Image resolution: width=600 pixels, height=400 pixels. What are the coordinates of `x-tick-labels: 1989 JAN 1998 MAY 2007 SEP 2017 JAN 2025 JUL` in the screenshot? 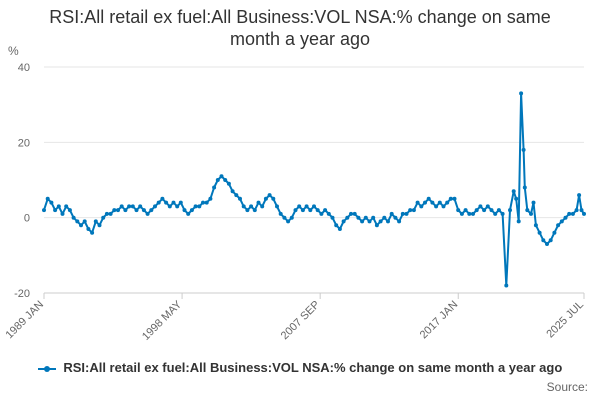 It's located at (294, 320).